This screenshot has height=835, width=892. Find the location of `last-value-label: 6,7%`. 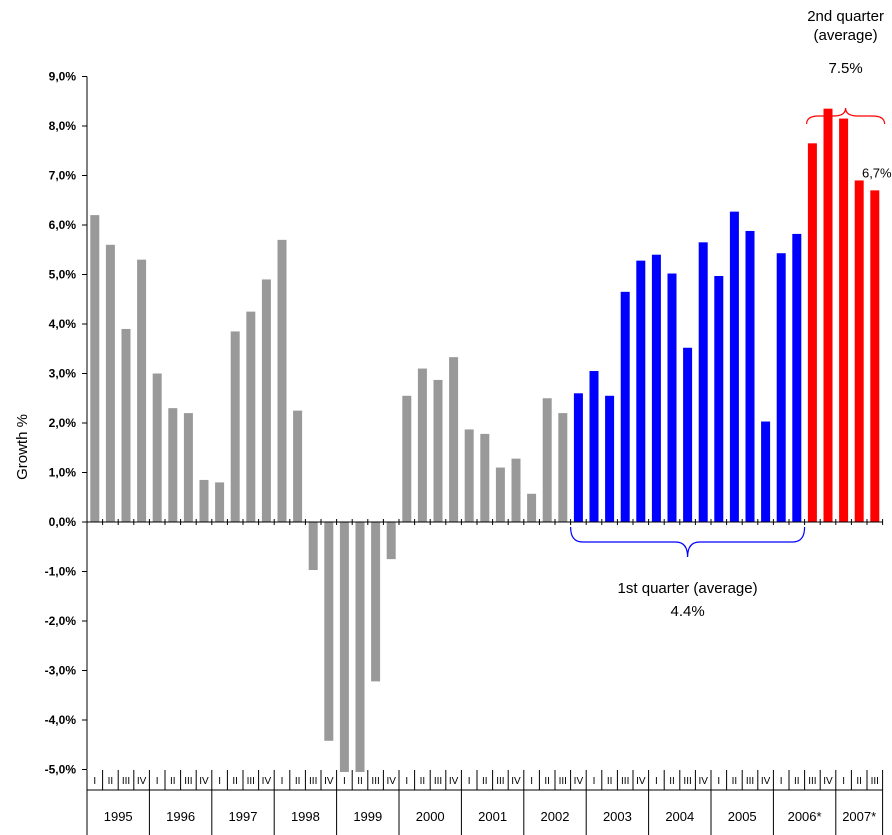

last-value-label: 6,7% is located at coordinates (877, 172).